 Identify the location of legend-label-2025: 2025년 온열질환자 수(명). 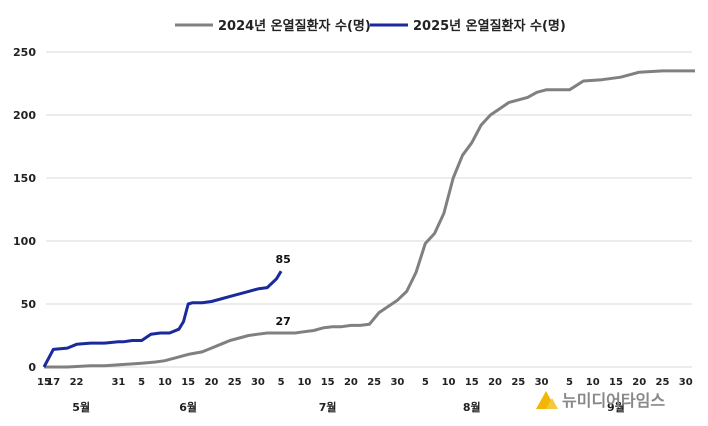
(489, 26).